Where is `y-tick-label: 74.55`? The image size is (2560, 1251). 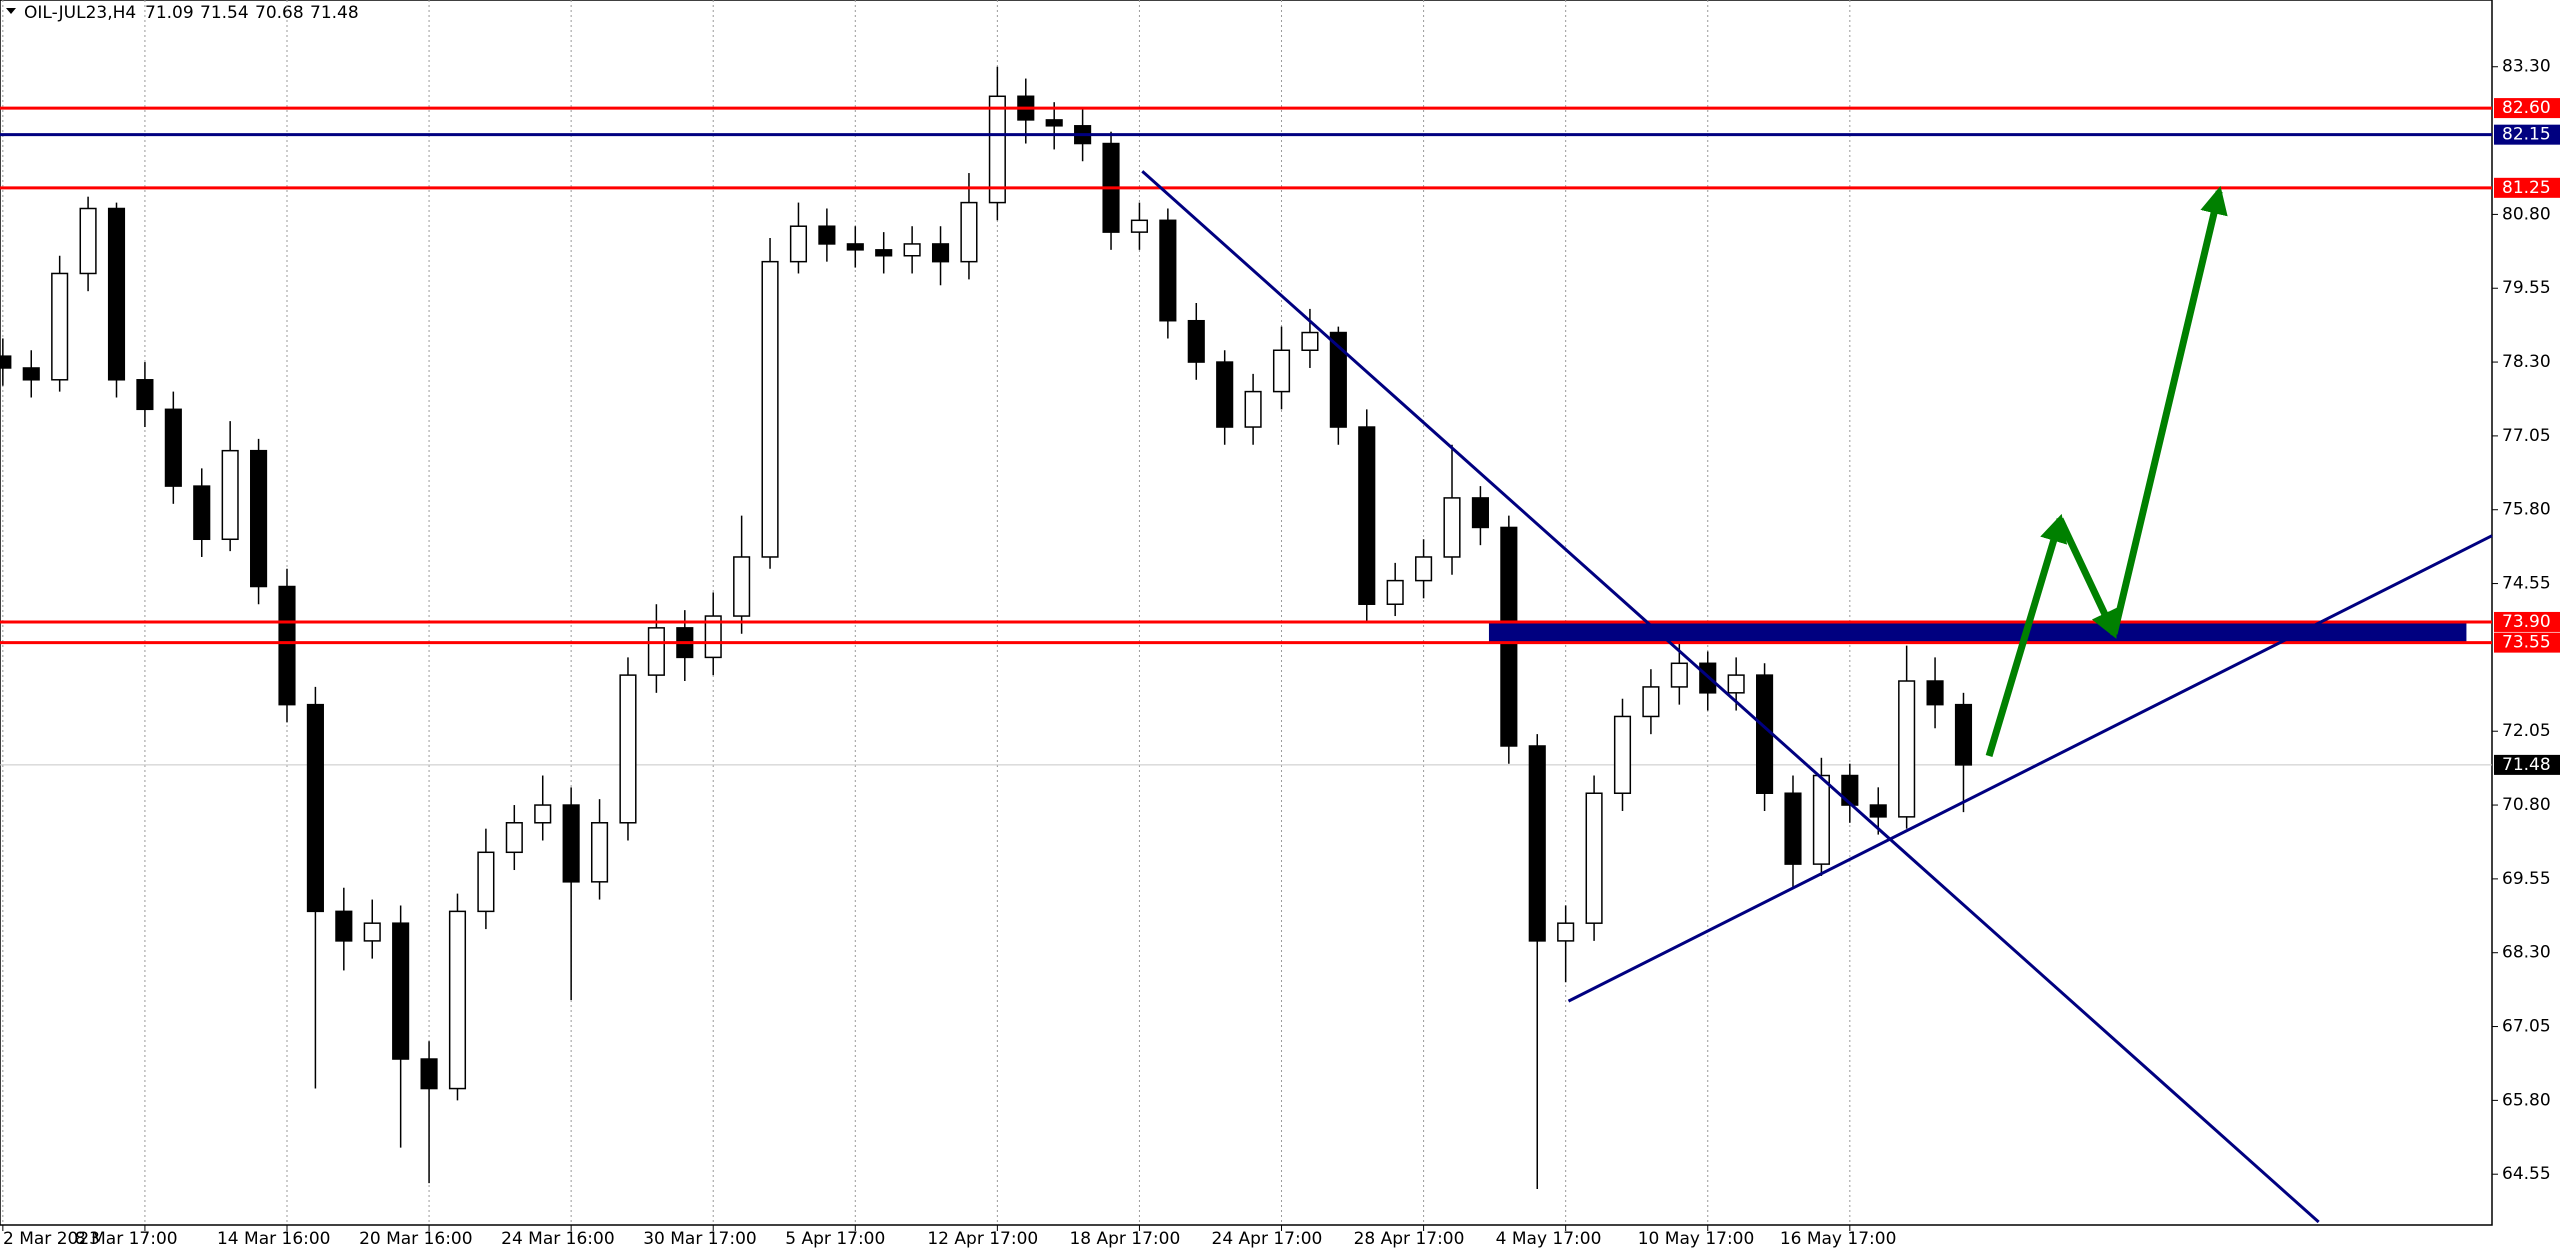 y-tick-label: 74.55 is located at coordinates (2526, 584).